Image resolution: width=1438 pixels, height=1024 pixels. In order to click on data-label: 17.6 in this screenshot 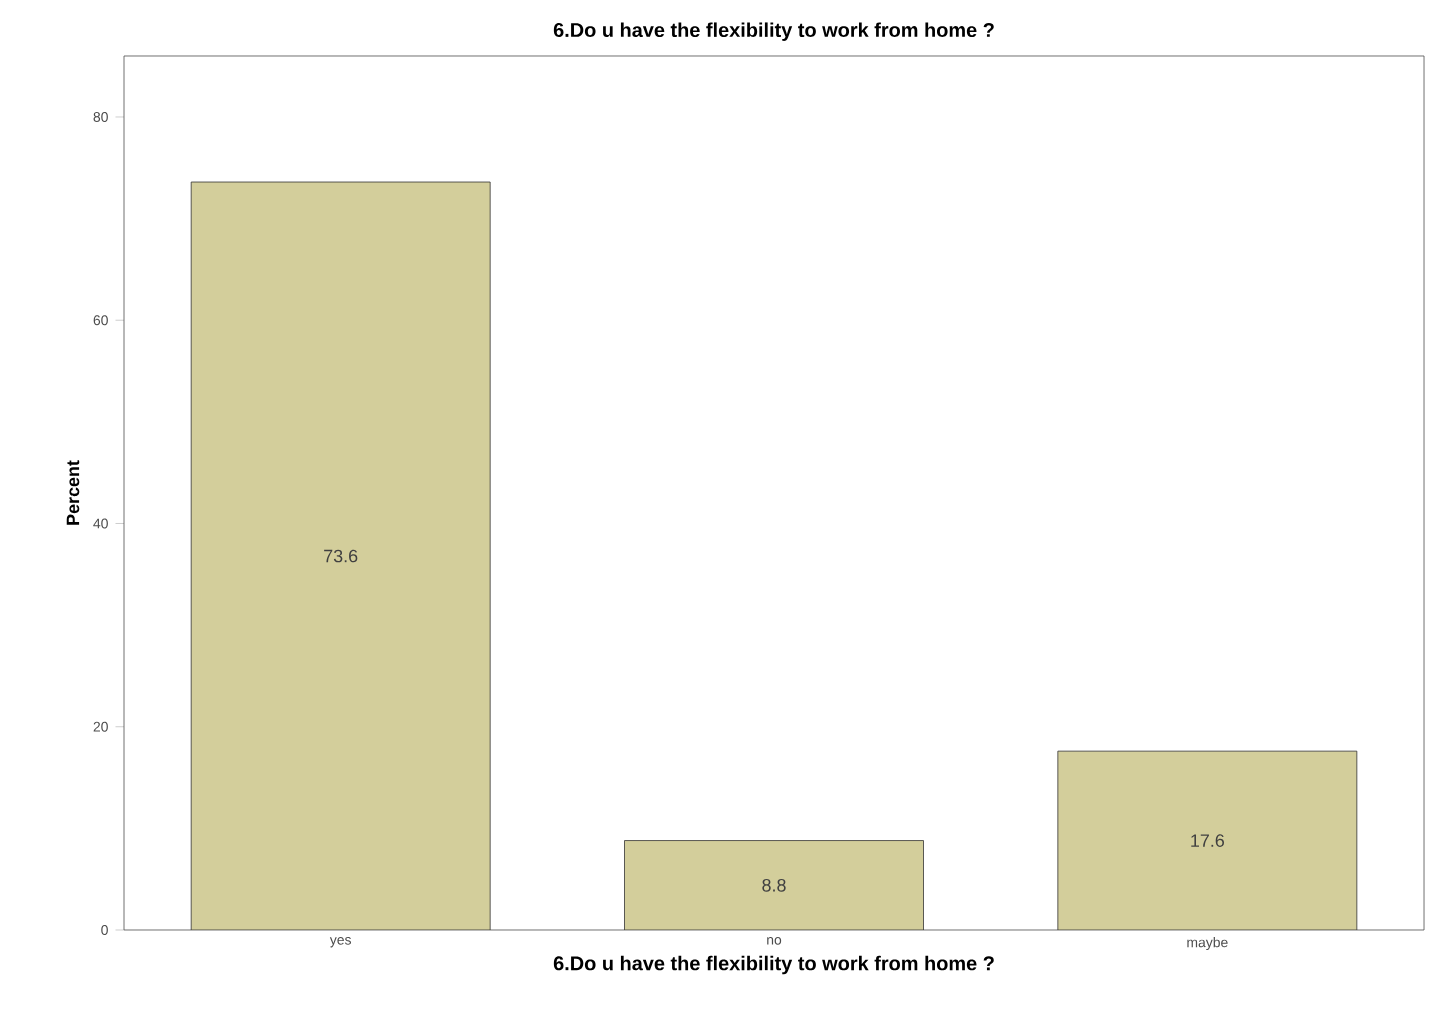, I will do `click(1208, 840)`.